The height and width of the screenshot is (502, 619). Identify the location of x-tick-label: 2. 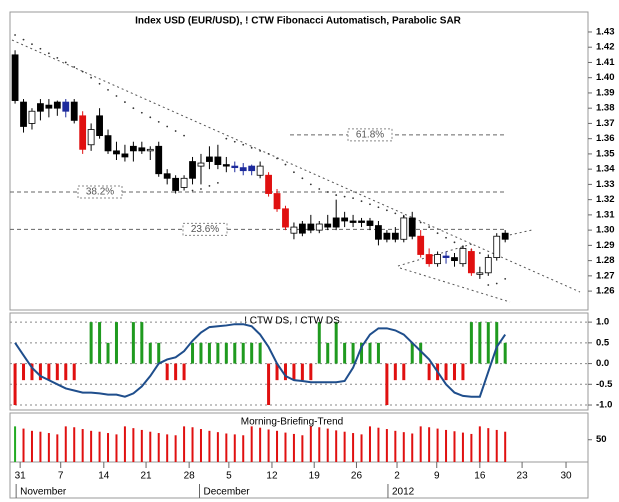
(397, 476).